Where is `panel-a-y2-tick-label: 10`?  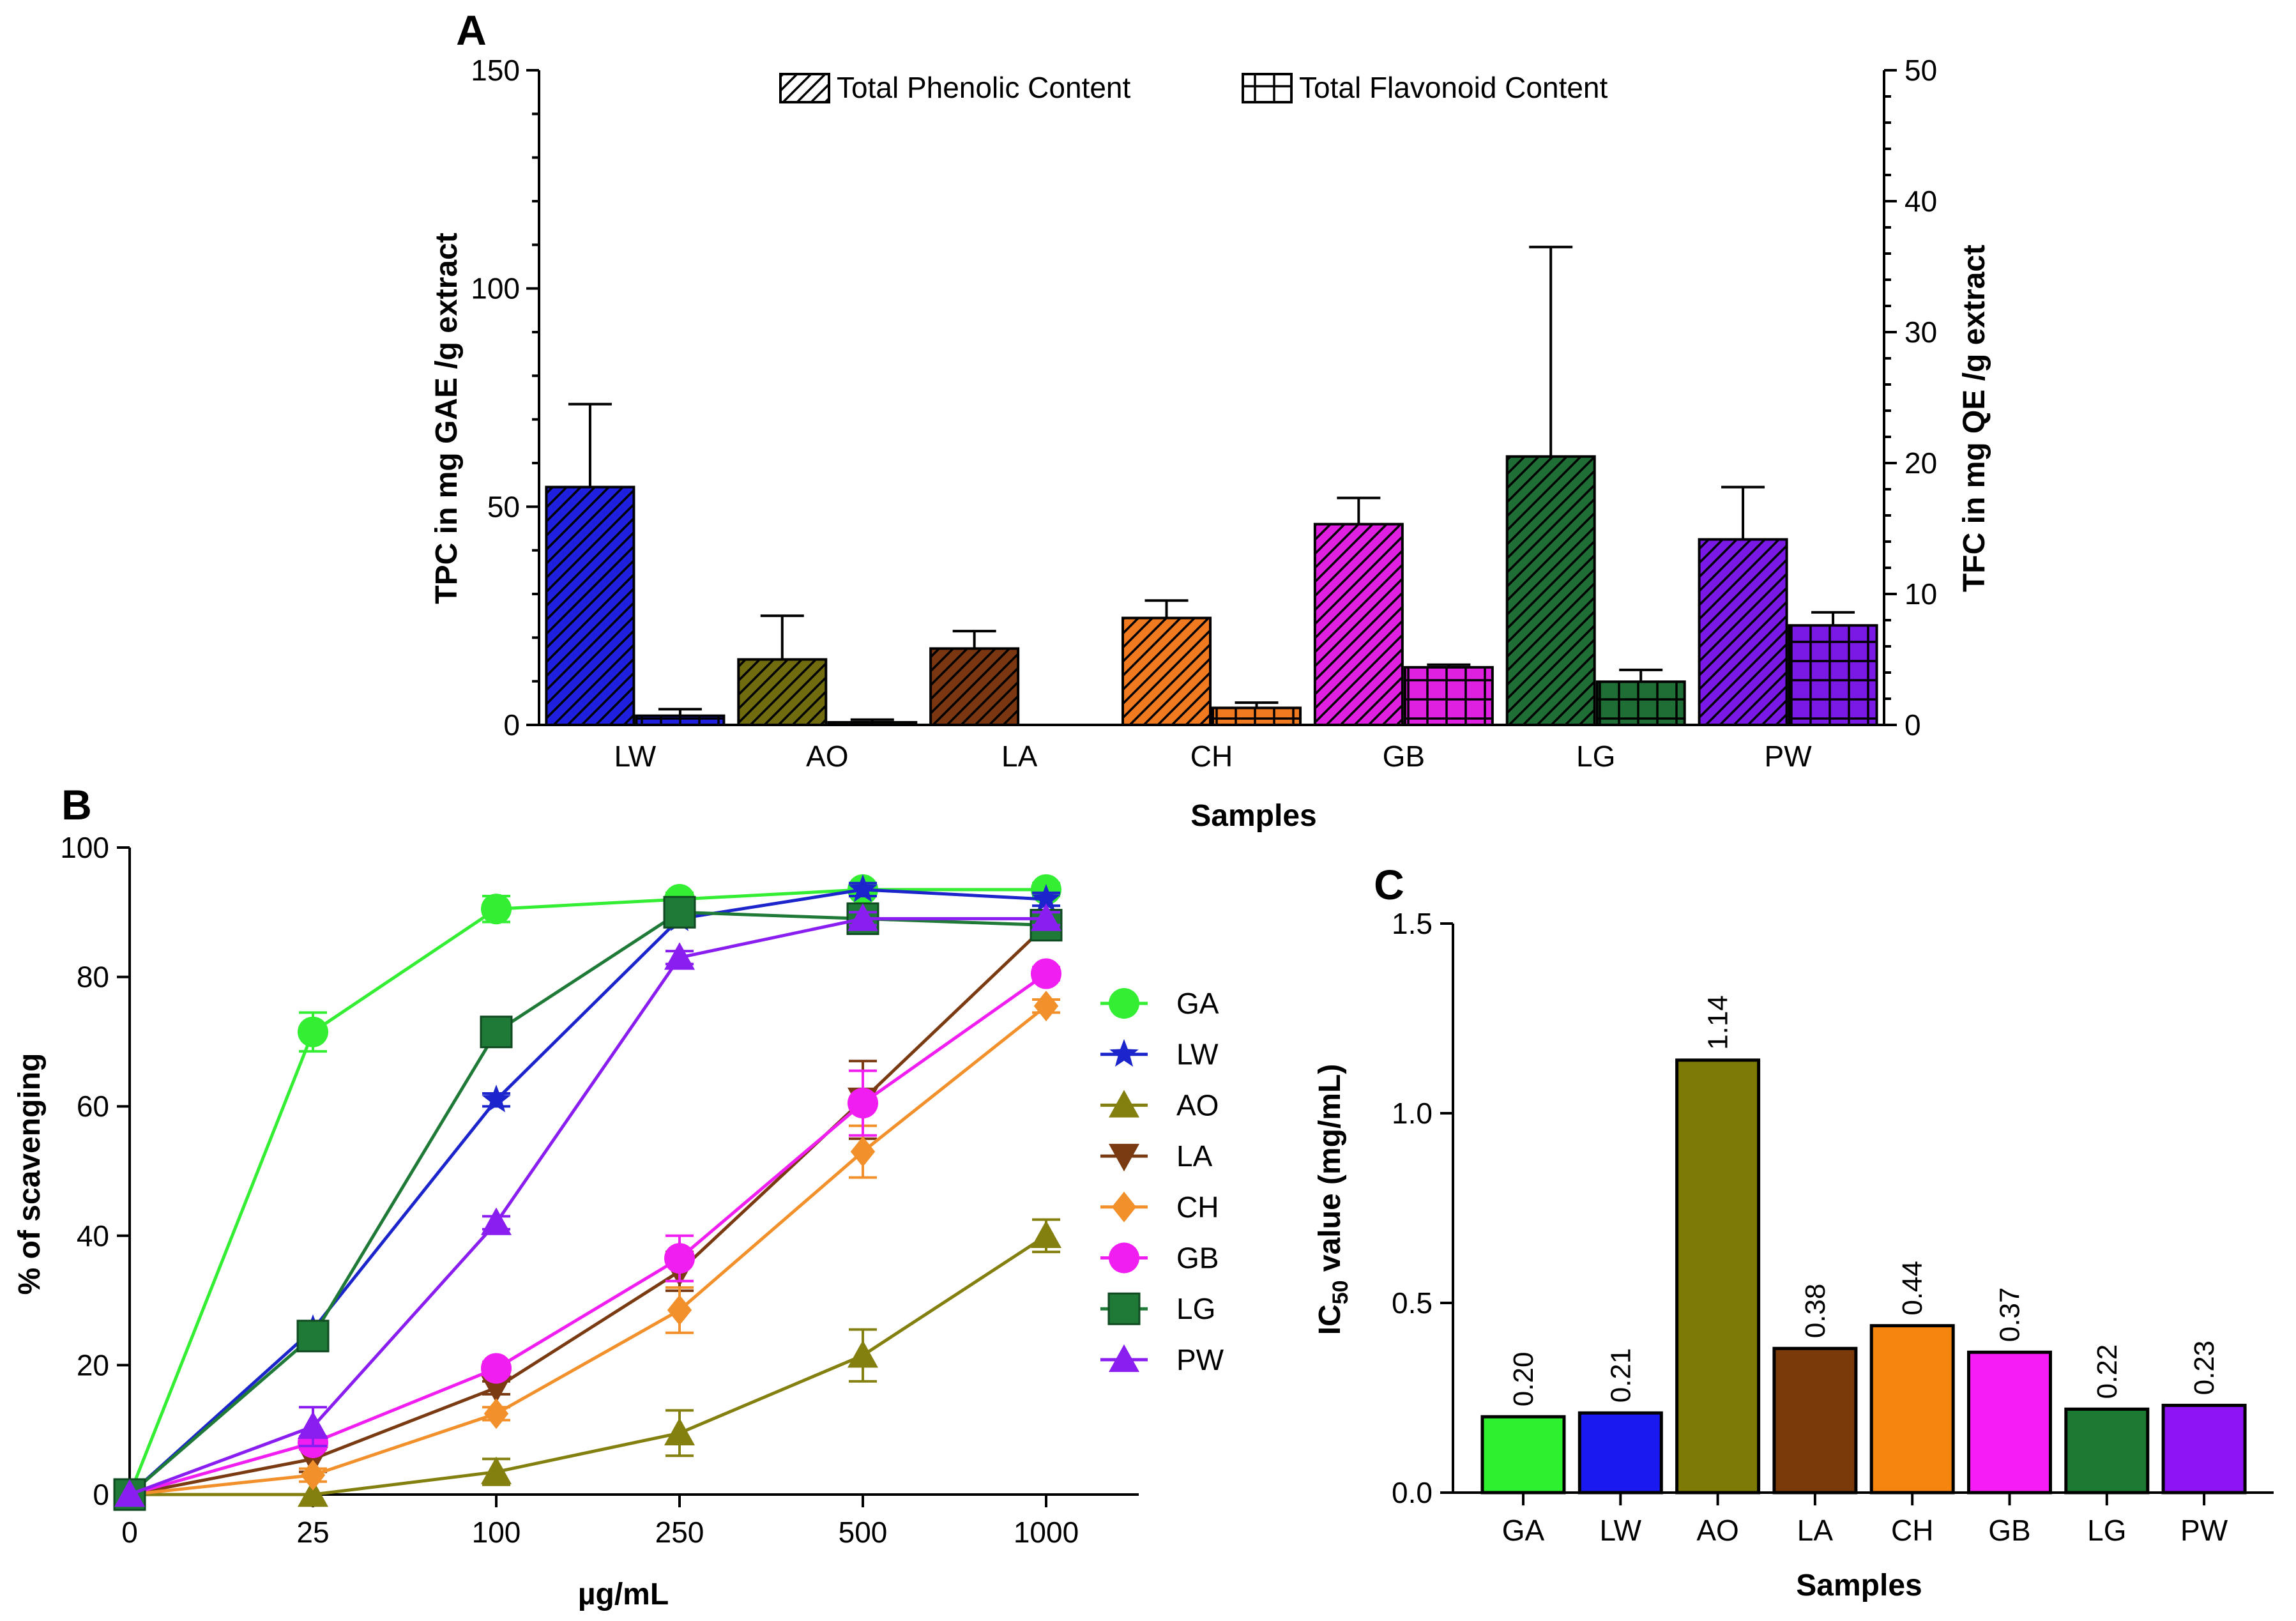 panel-a-y2-tick-label: 10 is located at coordinates (1920, 594).